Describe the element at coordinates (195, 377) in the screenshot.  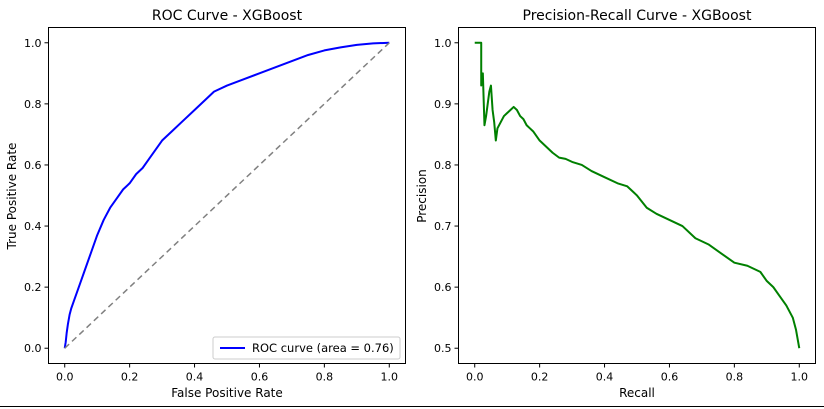
I see `roc-xtick-label: 0.4` at that location.